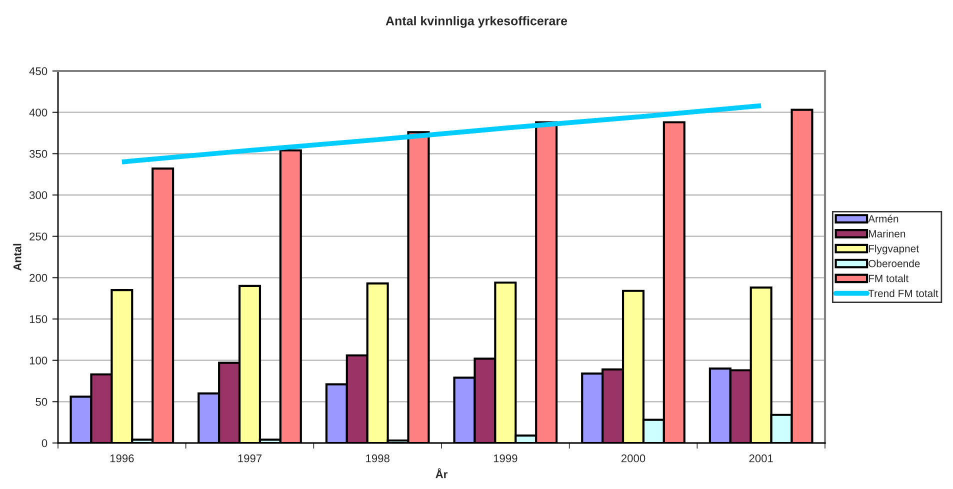  I want to click on legend-label: Marinen, so click(887, 234).